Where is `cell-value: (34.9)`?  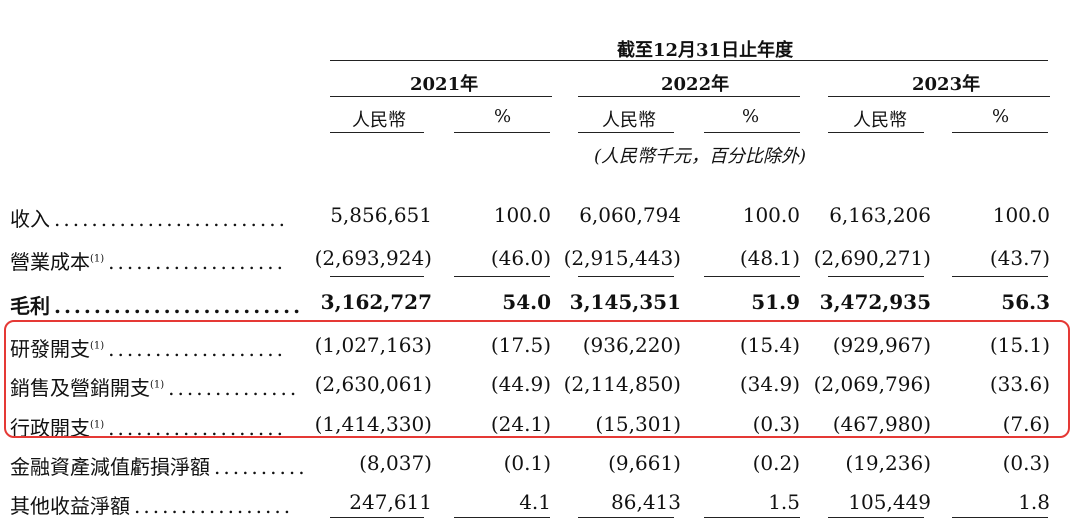
cell-value: (34.9) is located at coordinates (769, 384).